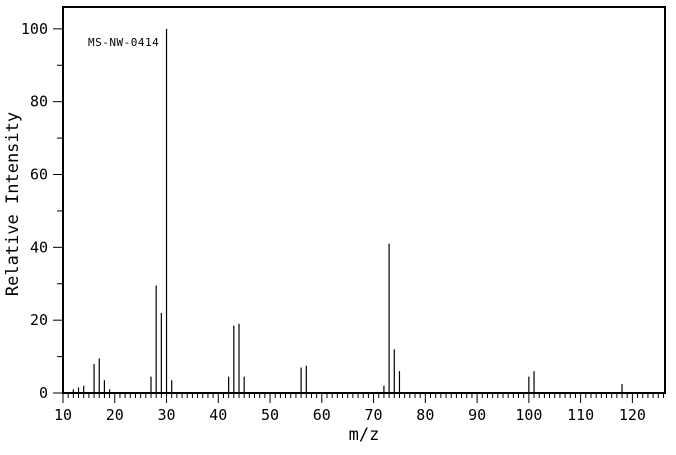 The width and height of the screenshot is (676, 455). I want to click on x-tick-label: 50, so click(270, 415).